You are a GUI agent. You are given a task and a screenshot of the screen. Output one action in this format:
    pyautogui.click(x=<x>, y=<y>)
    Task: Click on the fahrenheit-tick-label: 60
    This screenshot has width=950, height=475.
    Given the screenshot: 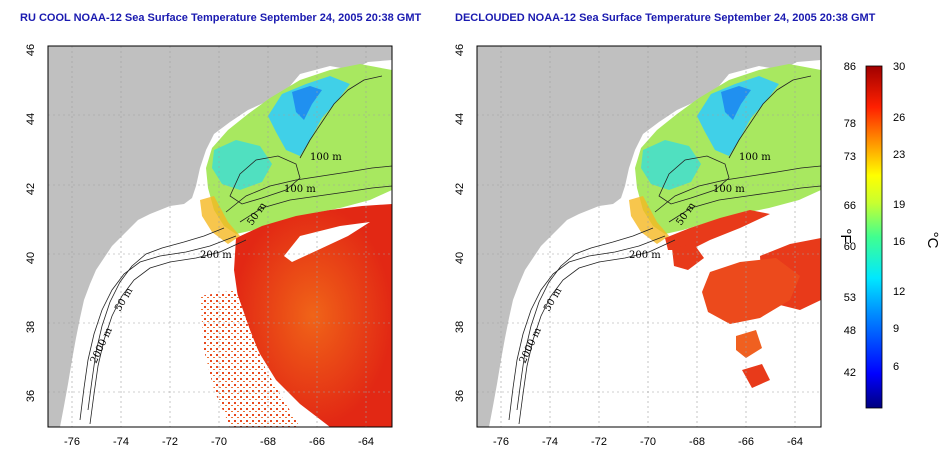 What is the action you would take?
    pyautogui.click(x=850, y=247)
    